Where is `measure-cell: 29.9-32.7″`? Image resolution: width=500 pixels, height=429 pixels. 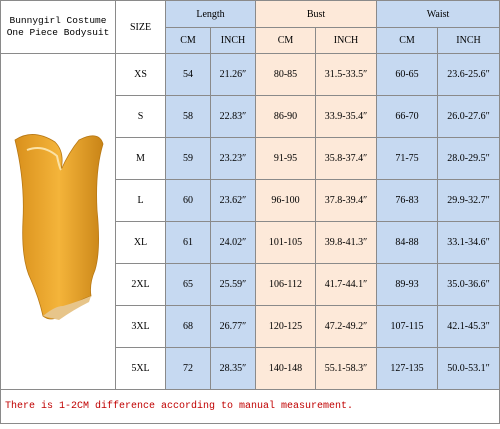 measure-cell: 29.9-32.7″ is located at coordinates (468, 200).